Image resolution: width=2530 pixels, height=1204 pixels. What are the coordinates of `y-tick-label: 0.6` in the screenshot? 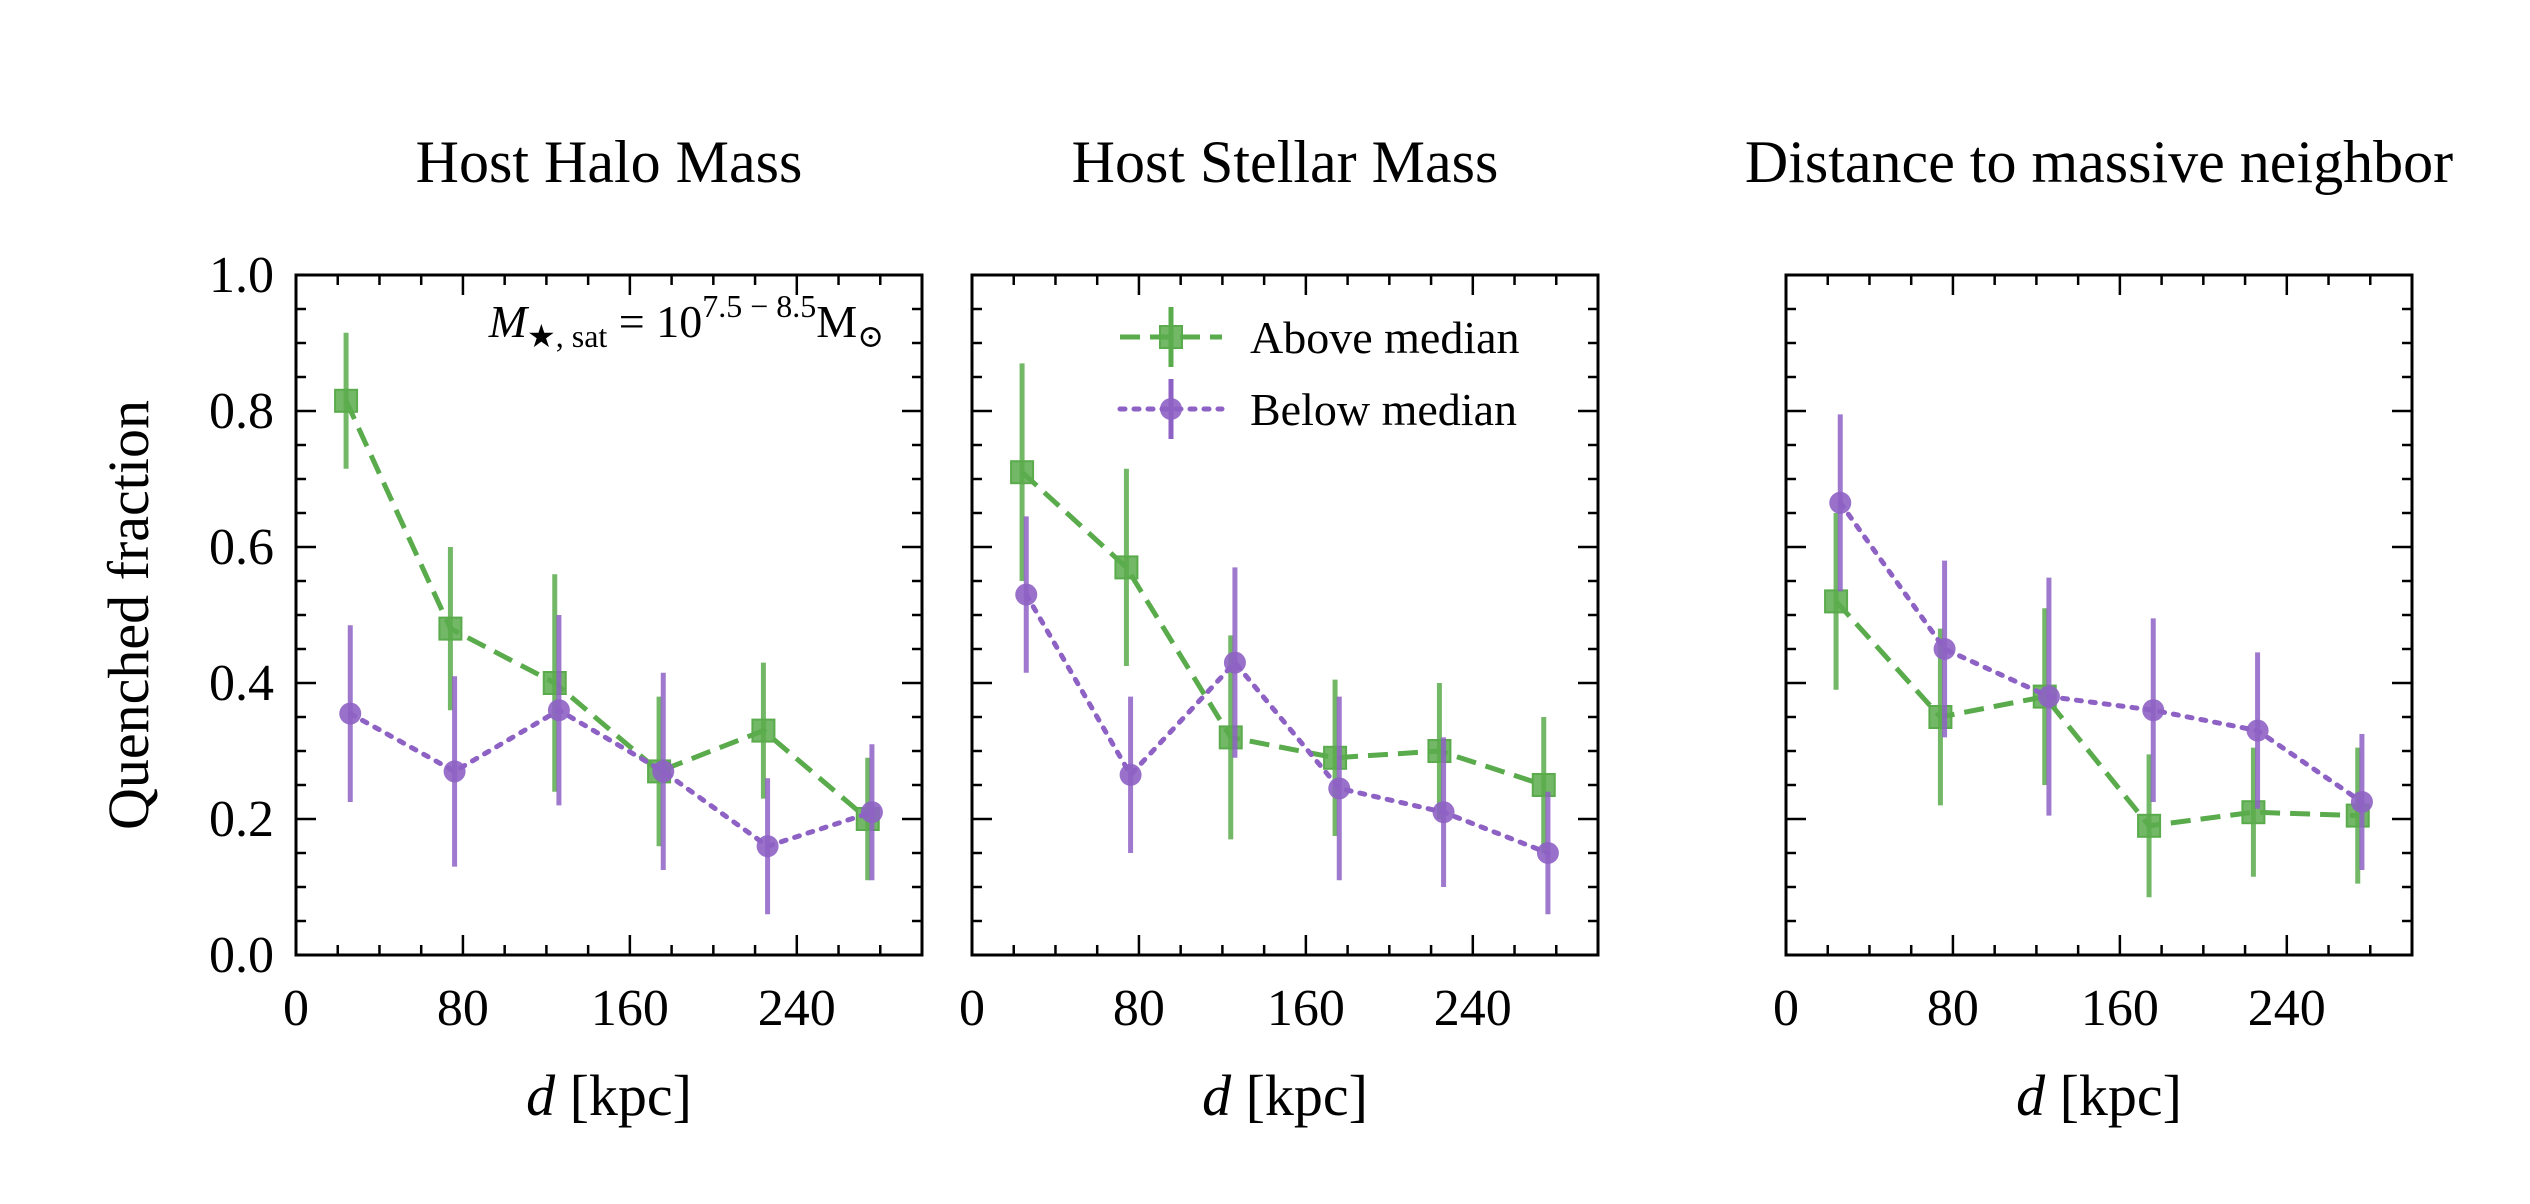 It's located at (241, 547).